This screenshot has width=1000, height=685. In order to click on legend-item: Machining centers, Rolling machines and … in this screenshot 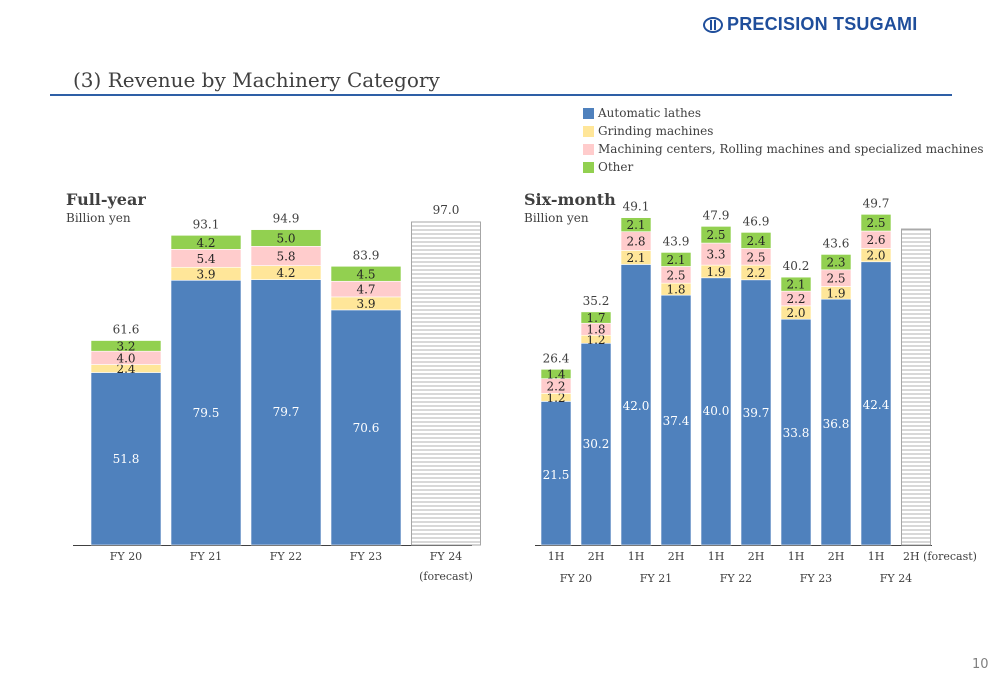, I will do `click(783, 149)`.